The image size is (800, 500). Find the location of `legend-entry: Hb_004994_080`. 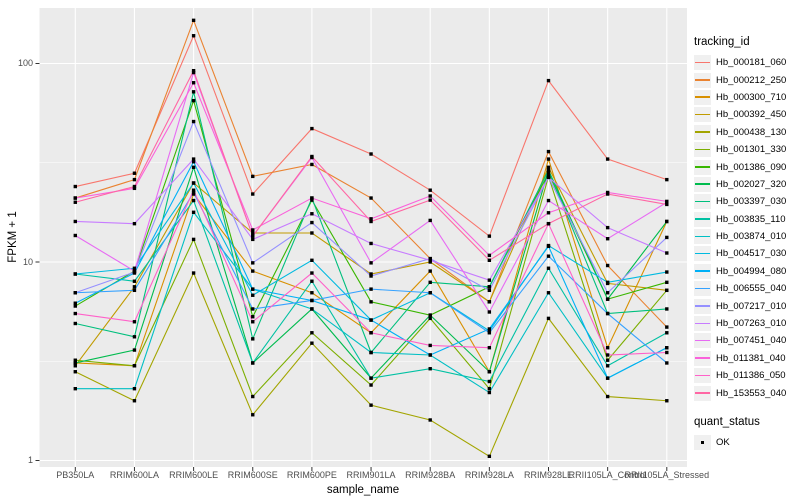

legend-entry: Hb_004994_080 is located at coordinates (747, 271).